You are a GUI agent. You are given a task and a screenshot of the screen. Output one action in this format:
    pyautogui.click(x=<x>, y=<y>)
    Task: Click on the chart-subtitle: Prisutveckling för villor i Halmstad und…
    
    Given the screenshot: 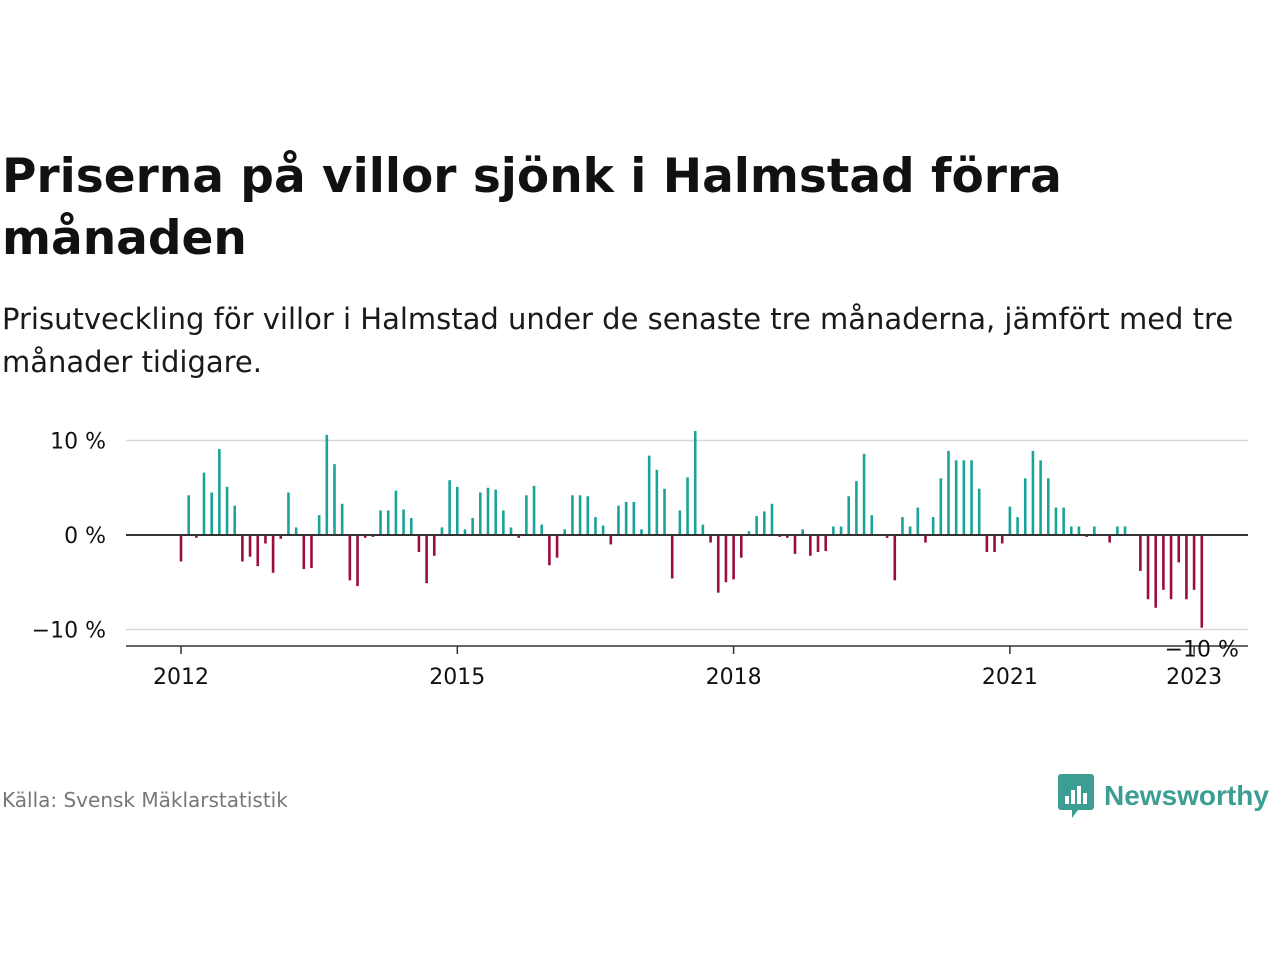 What is the action you would take?
    pyautogui.click(x=618, y=340)
    